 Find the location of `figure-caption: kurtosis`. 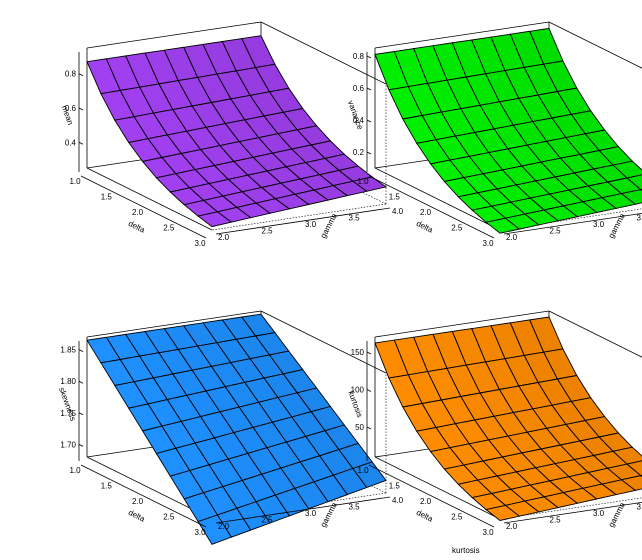

figure-caption: kurtosis is located at coordinates (466, 550).